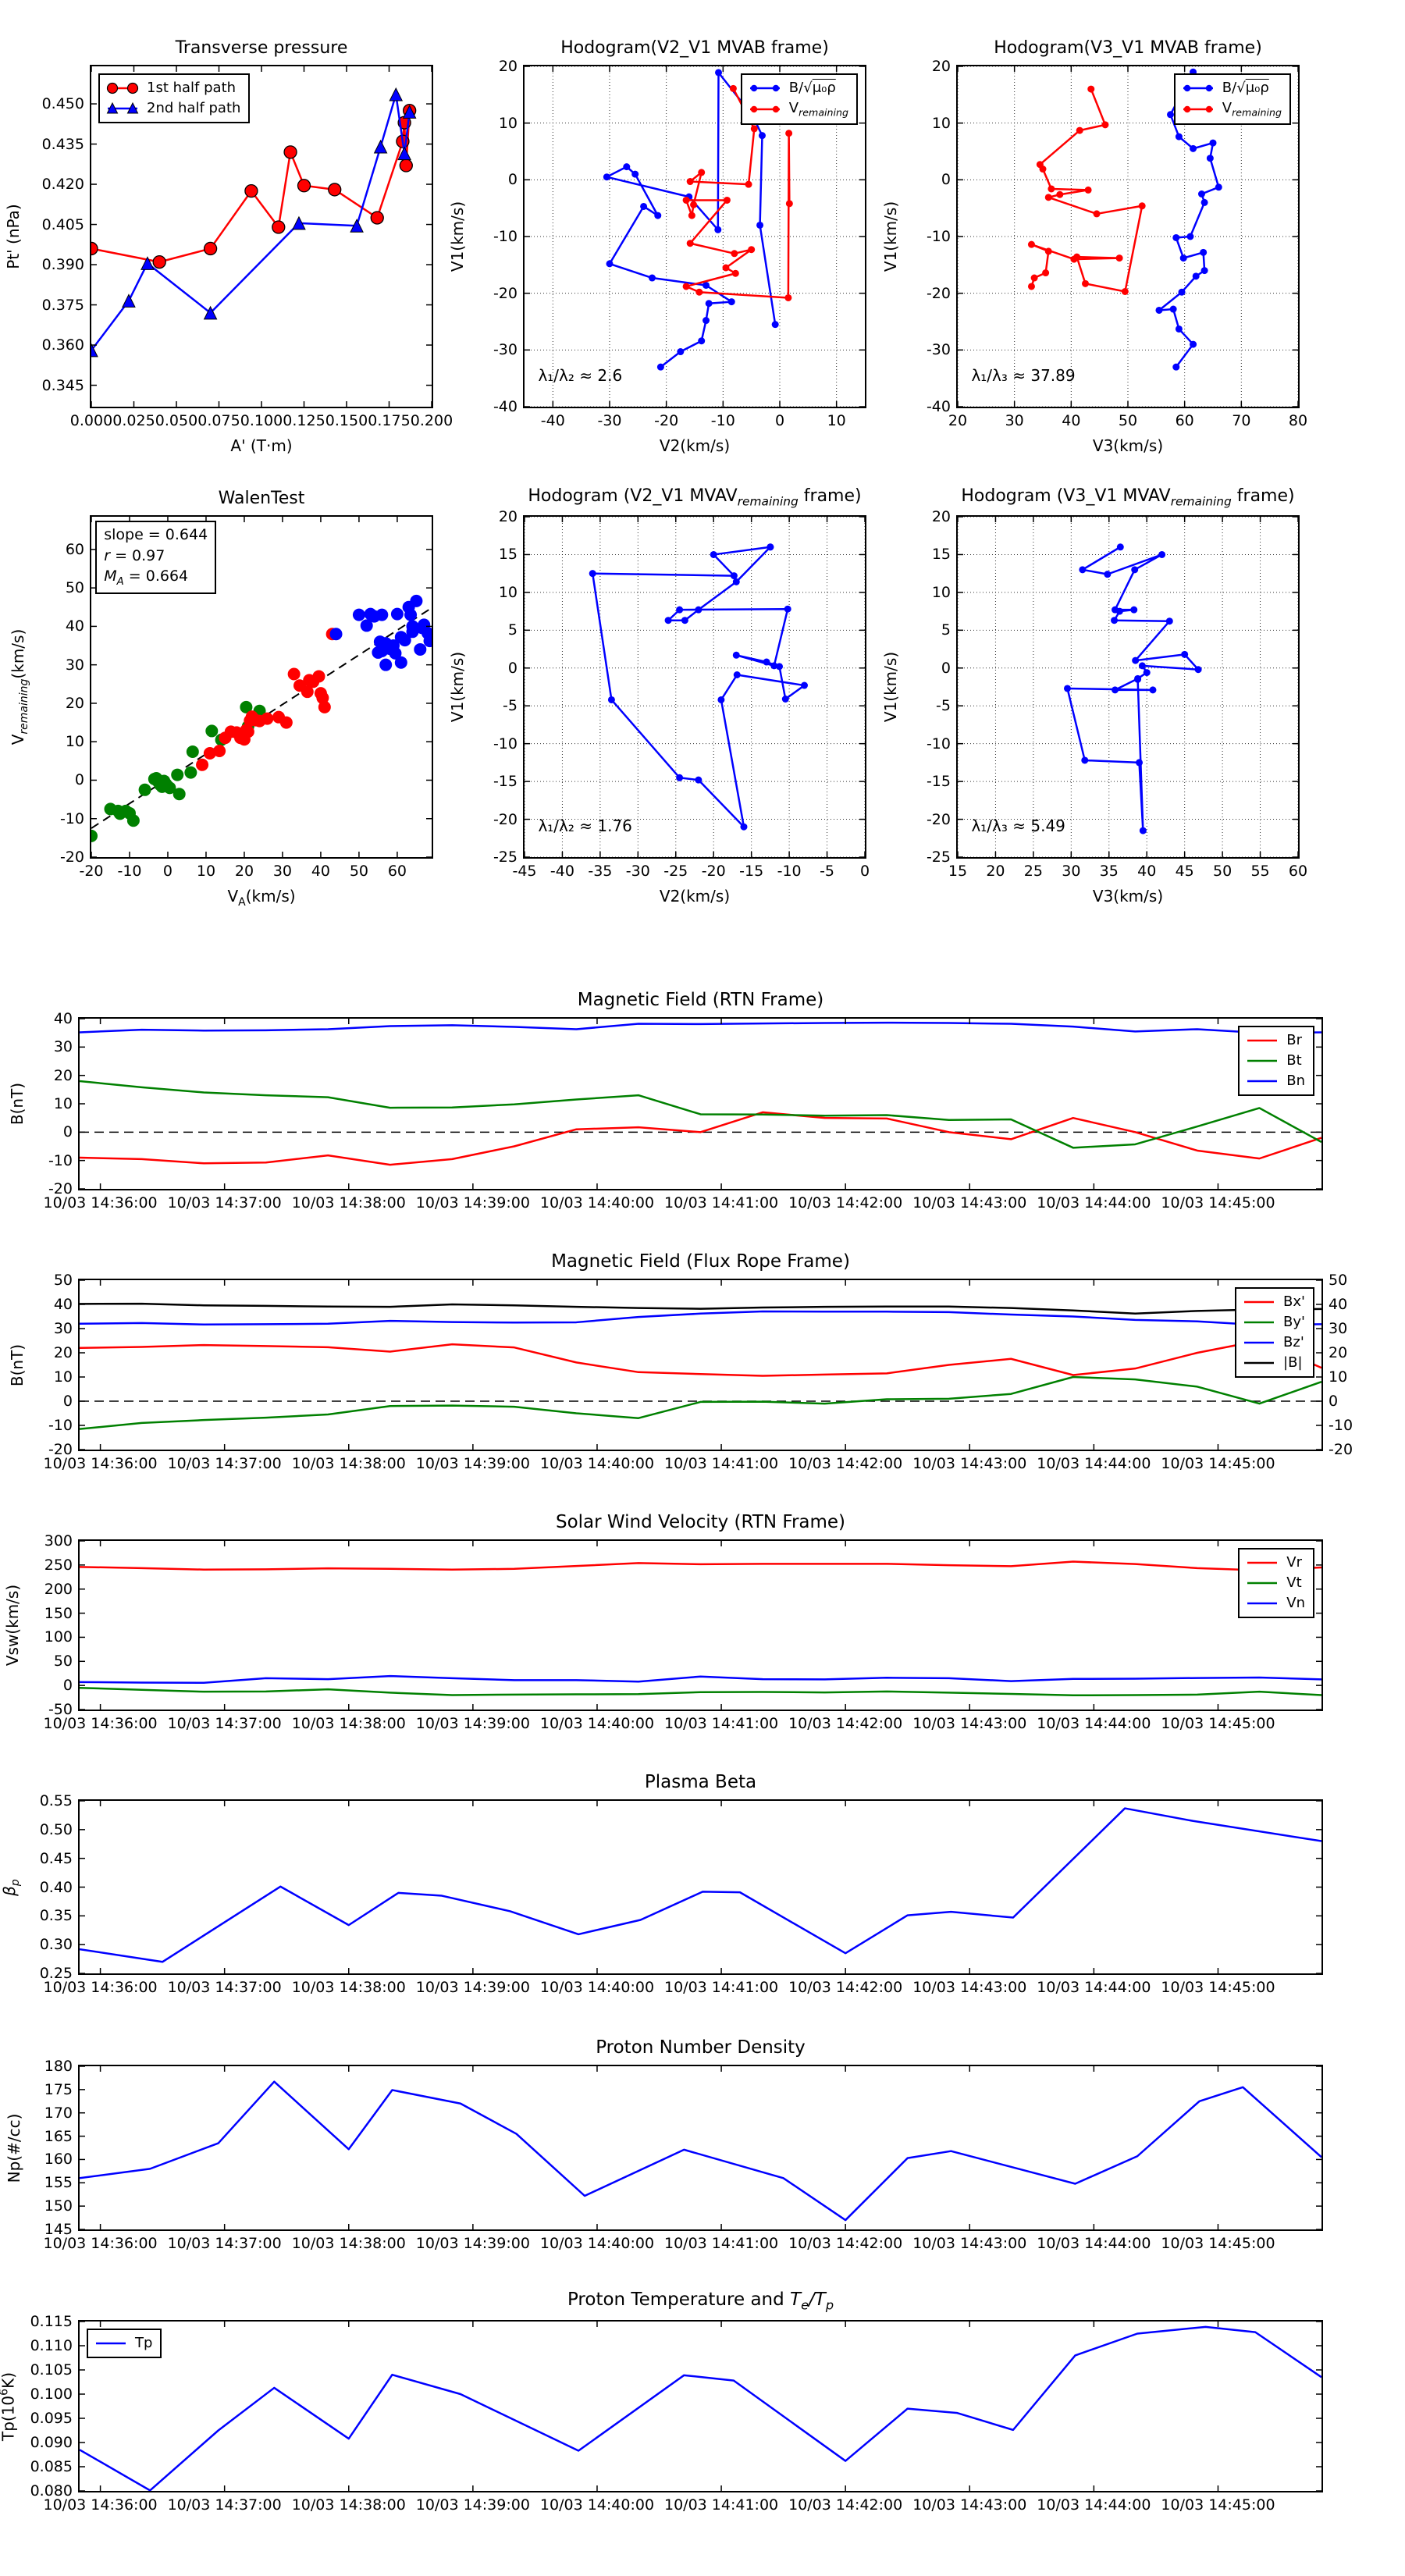 The width and height of the screenshot is (1405, 2576). Describe the element at coordinates (63, 265) in the screenshot. I see `y-tick-label: 0.390` at that location.